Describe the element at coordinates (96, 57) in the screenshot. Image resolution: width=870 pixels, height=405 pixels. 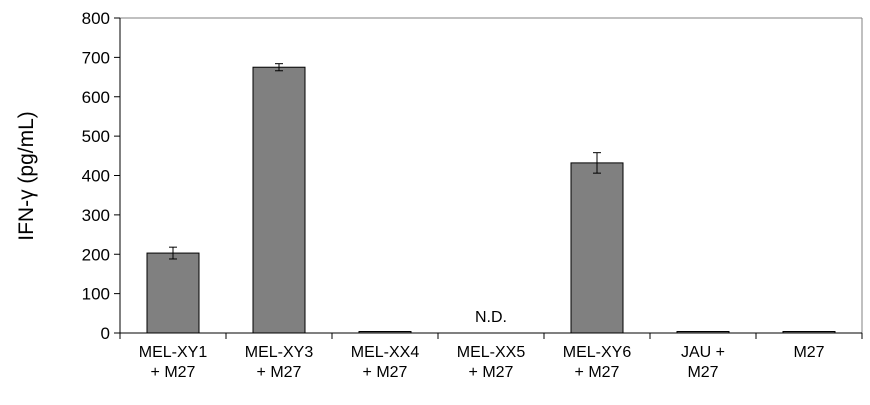
I see `y-tick-label: 700` at that location.